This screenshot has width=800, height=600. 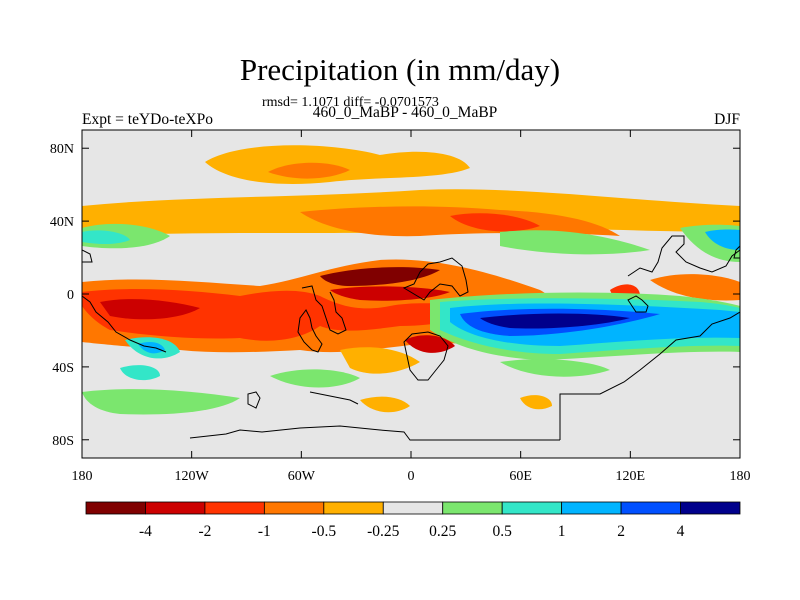 I want to click on field-trop-darkred1, so click(x=150, y=309).